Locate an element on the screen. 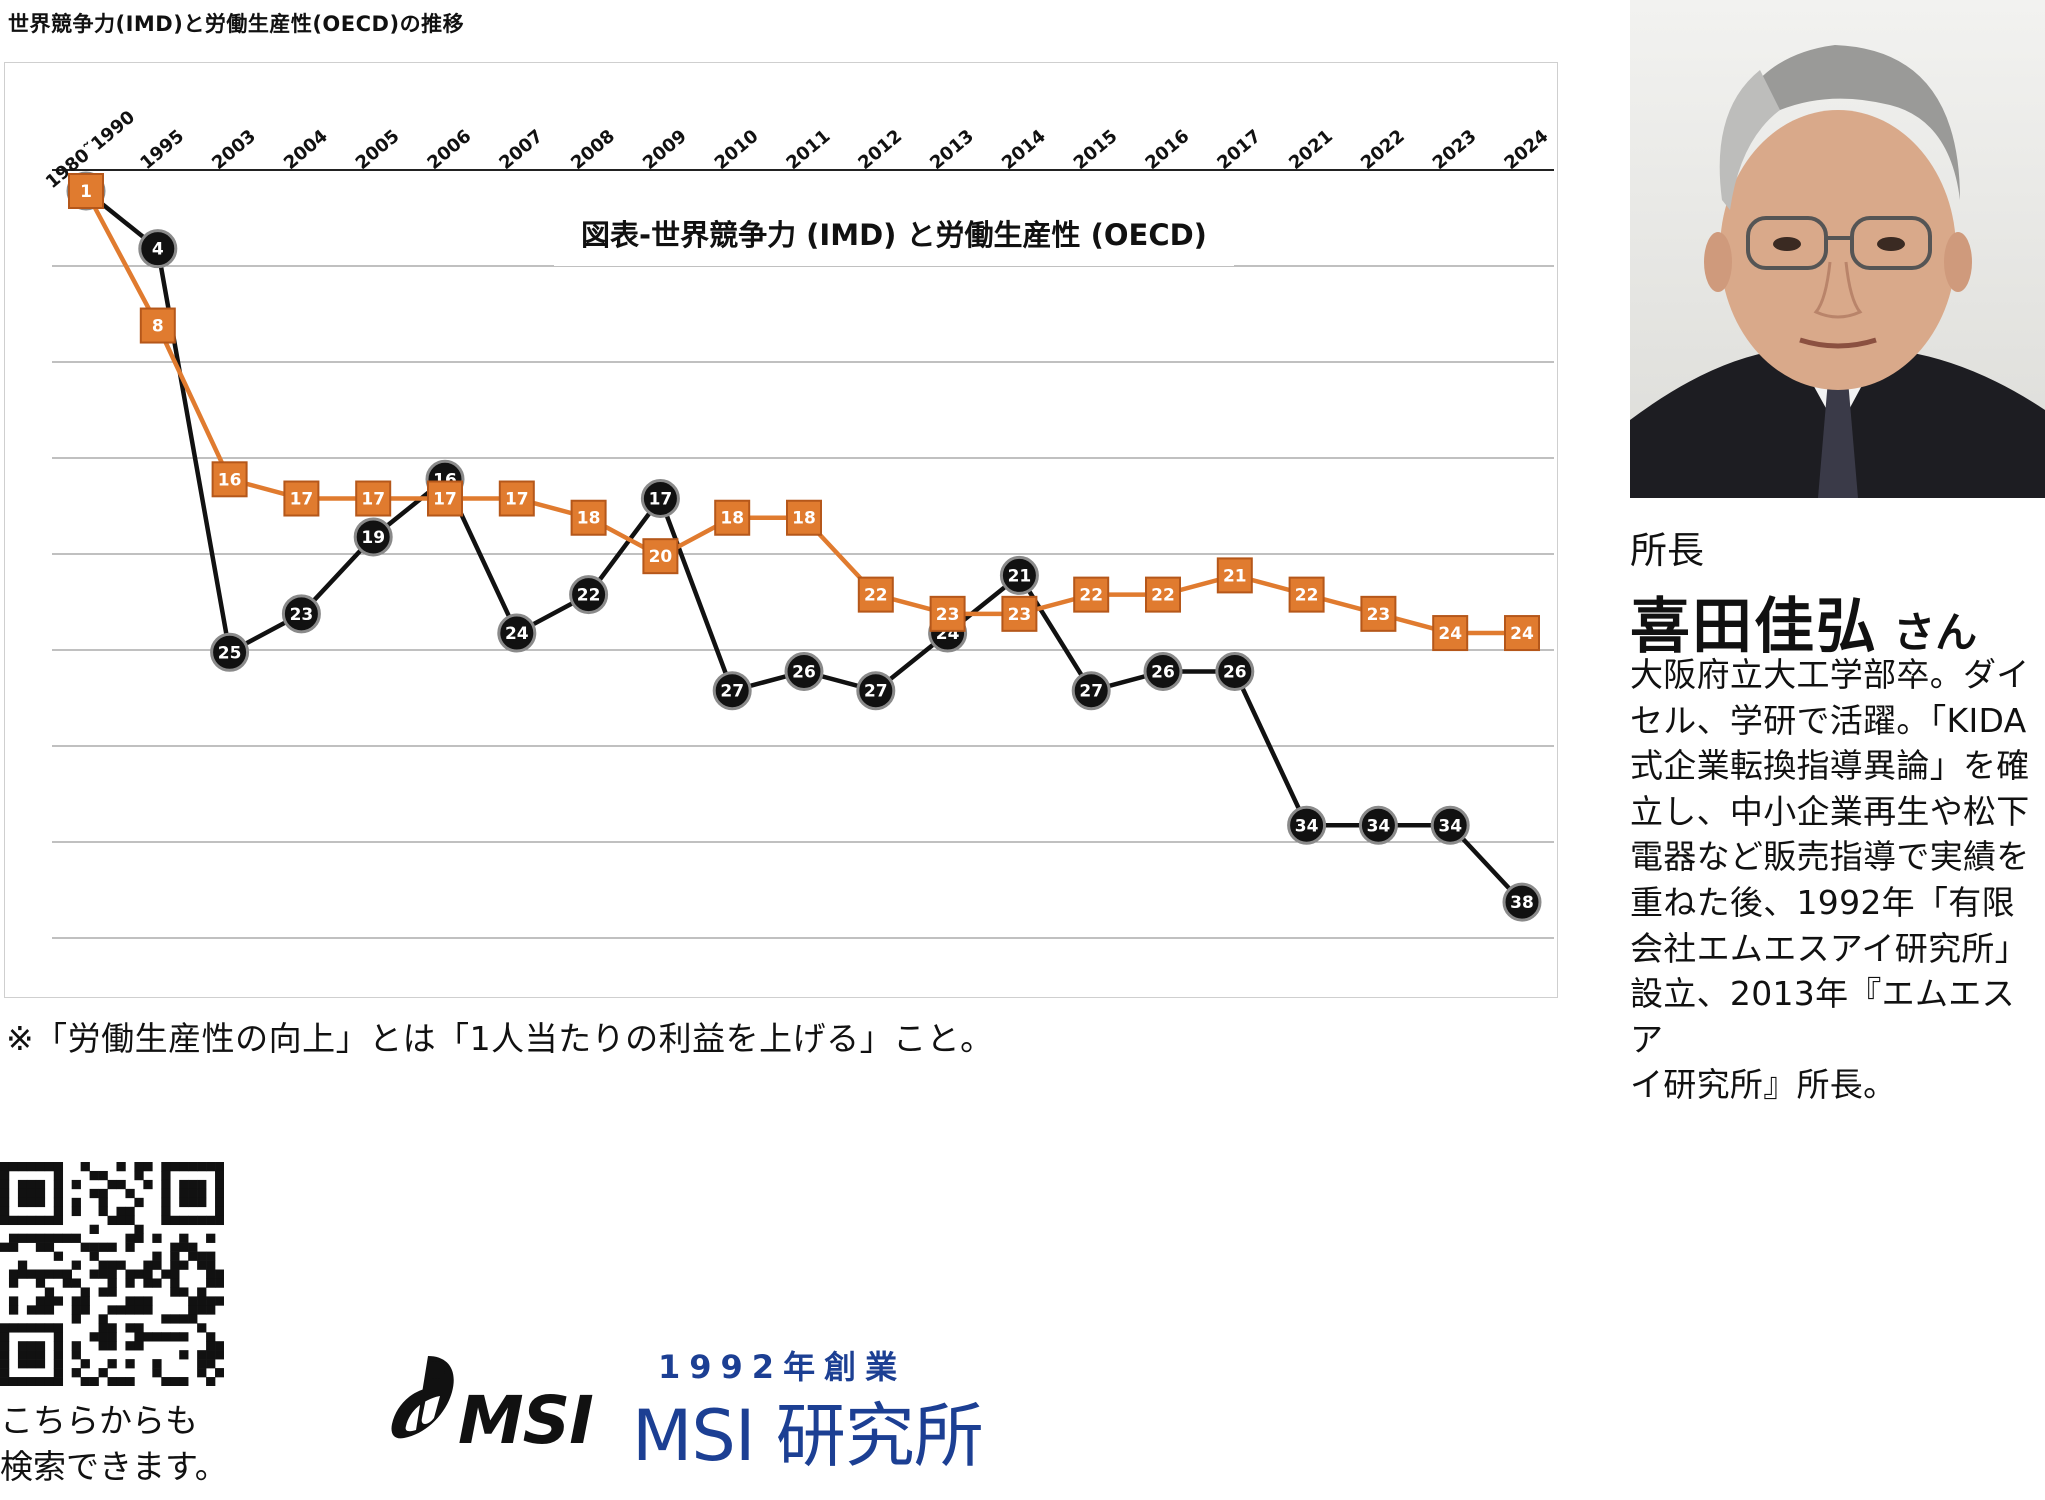 This screenshot has height=1500, width=2045. x-tick-label: 2011 is located at coordinates (809, 150).